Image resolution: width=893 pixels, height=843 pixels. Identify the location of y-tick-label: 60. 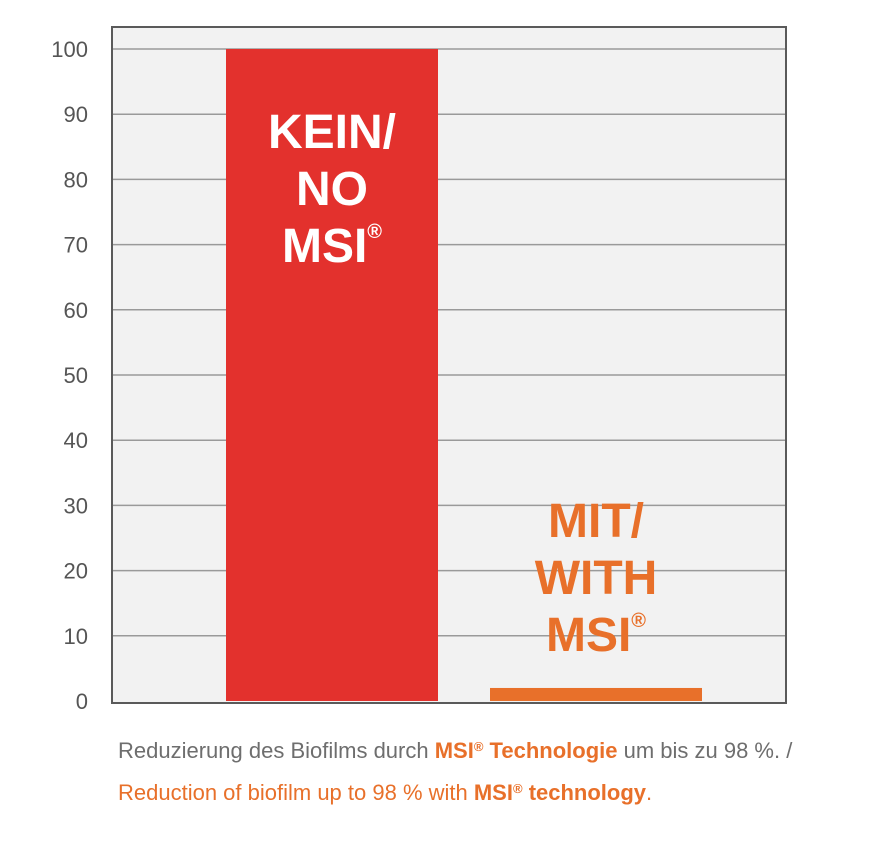
(76, 310).